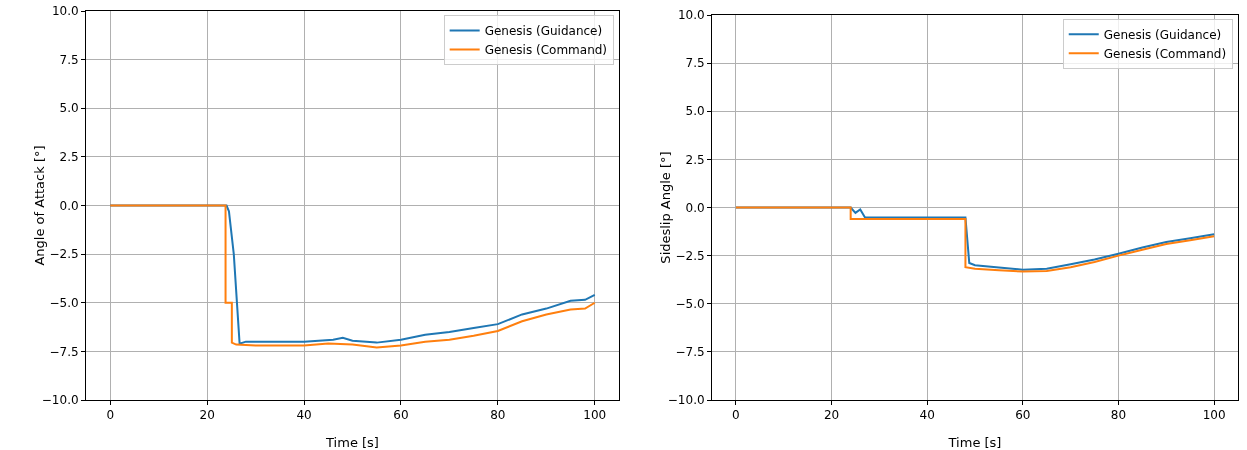 The width and height of the screenshot is (1247, 450). What do you see at coordinates (666, 207) in the screenshot?
I see `y-axis-title: Sideslip Angle [°]` at bounding box center [666, 207].